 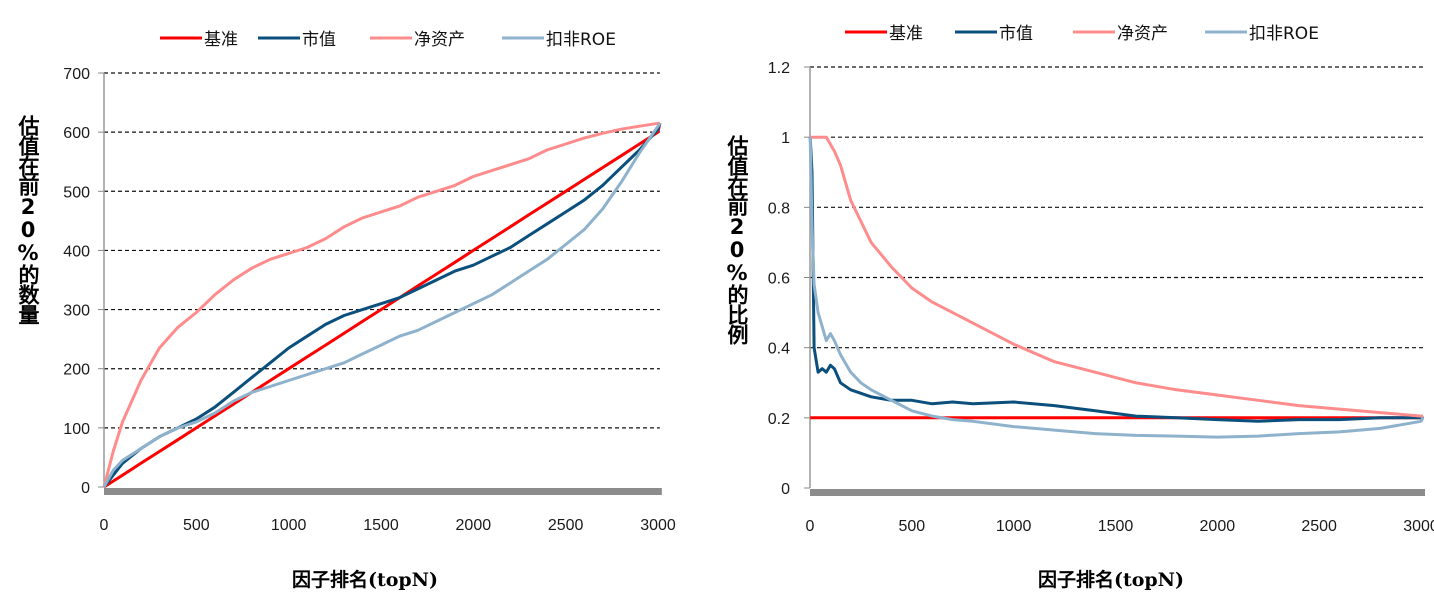 I want to click on y-tick-label: 0.8, so click(x=779, y=208).